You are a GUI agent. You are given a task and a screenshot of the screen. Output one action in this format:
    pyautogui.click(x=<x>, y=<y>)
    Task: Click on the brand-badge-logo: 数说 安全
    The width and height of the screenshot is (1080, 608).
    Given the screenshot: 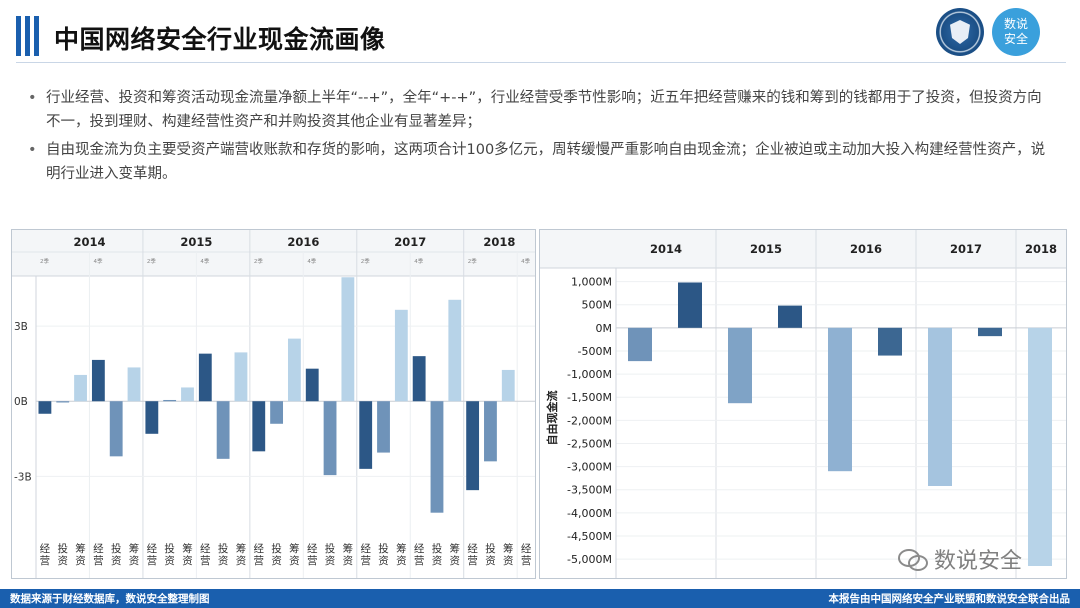 What is the action you would take?
    pyautogui.click(x=1016, y=32)
    